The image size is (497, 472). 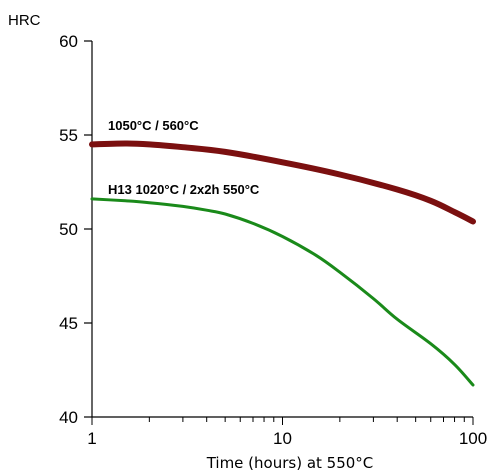 What do you see at coordinates (290, 463) in the screenshot?
I see `x-axis-label: Time (hours) at 550°C` at bounding box center [290, 463].